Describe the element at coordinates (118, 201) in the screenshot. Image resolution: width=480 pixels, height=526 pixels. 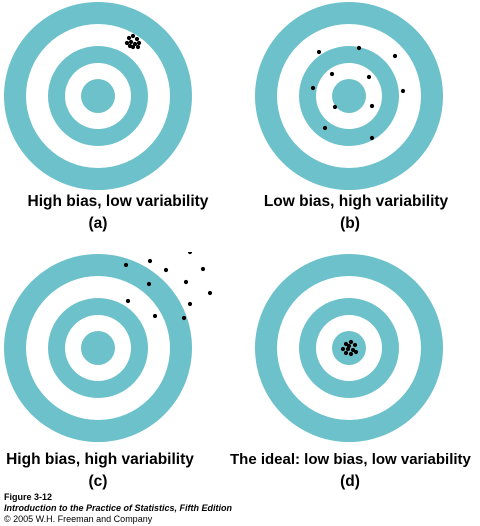
I see `caption-a: High bias, low variability` at that location.